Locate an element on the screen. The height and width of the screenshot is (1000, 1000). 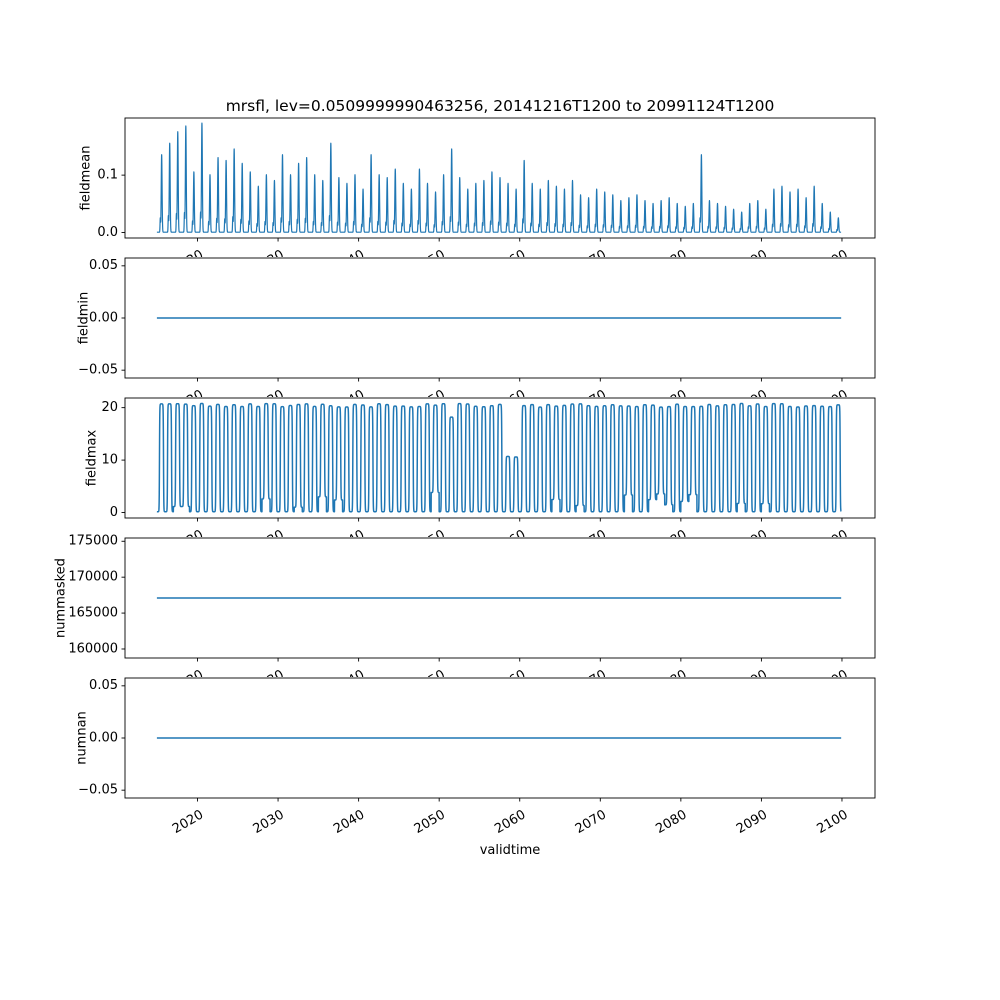
x-axis-label: validtime is located at coordinates (510, 850).